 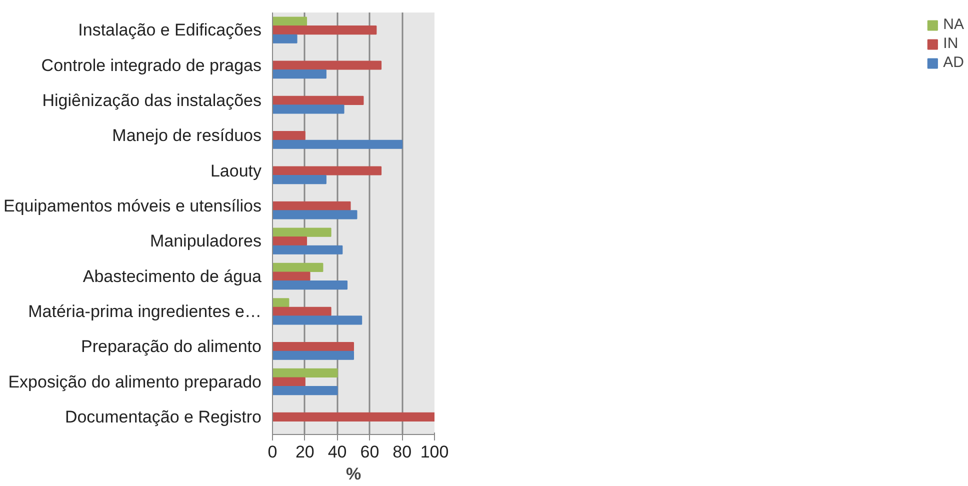 What do you see at coordinates (337, 452) in the screenshot?
I see `x-tick-label: 40` at bounding box center [337, 452].